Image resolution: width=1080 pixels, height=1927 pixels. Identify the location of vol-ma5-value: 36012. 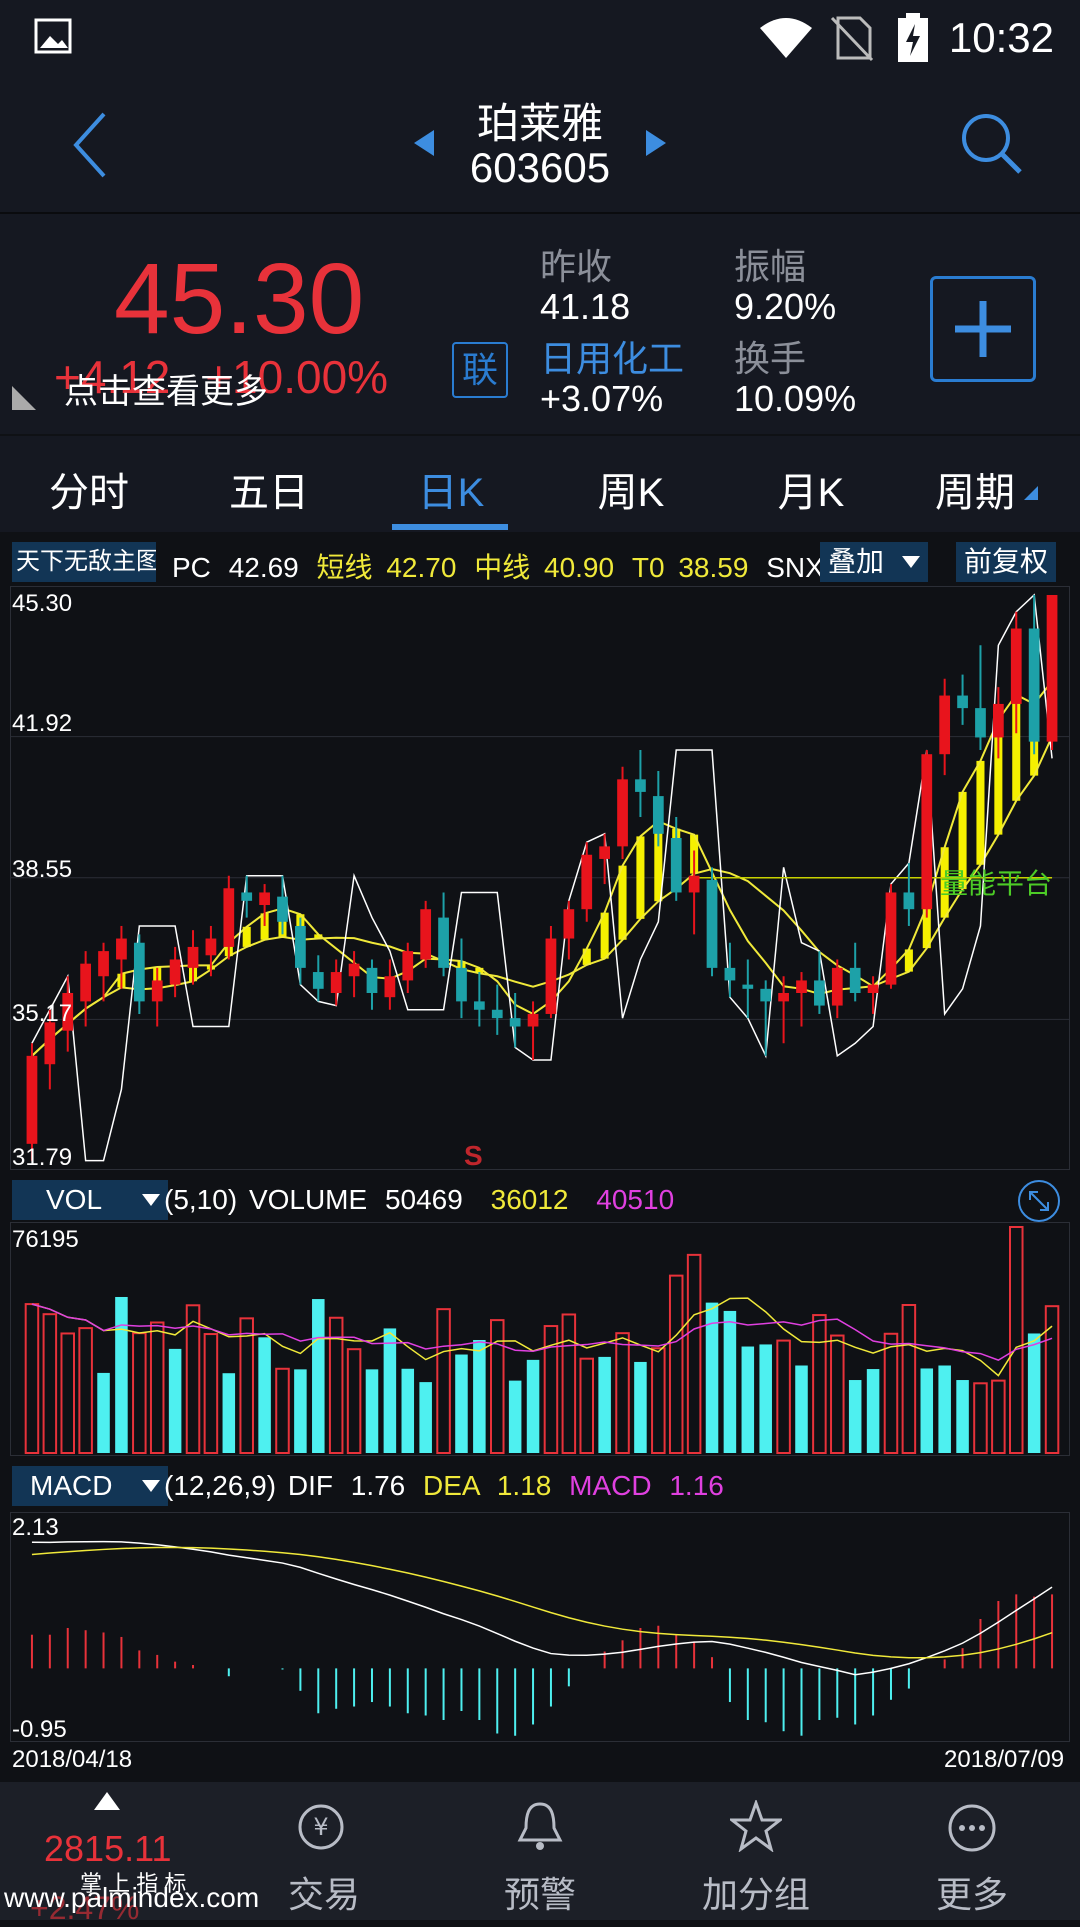
(529, 1199).